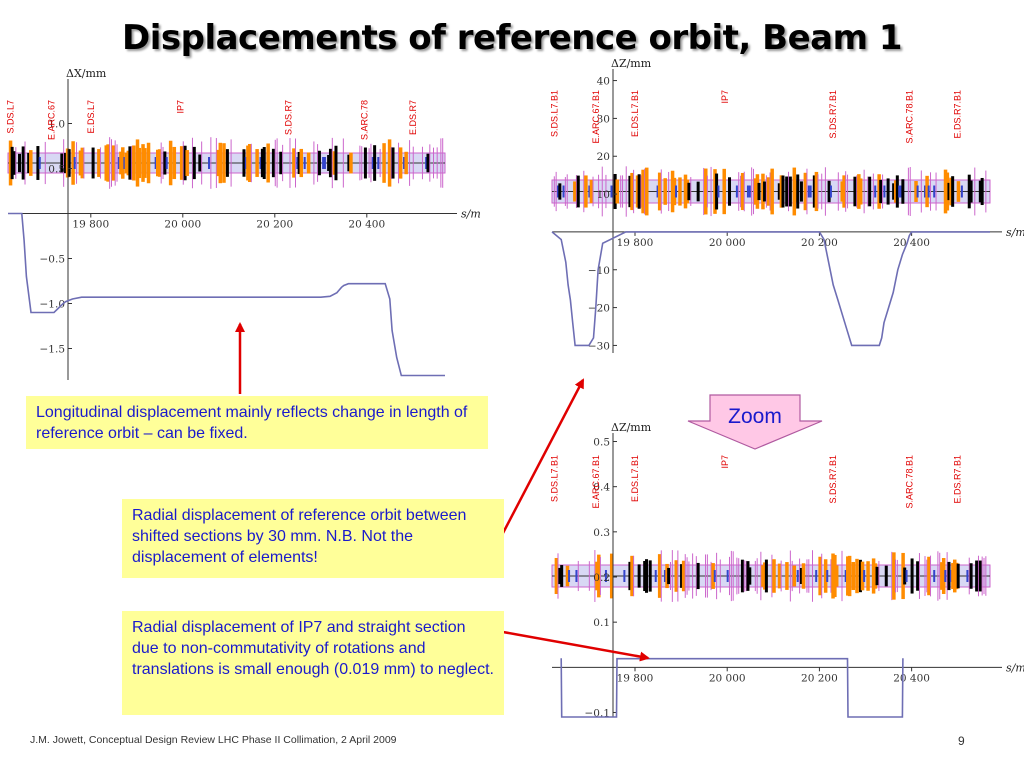  What do you see at coordinates (958, 479) in the screenshot?
I see `section-label: E.DS.R7.B1` at bounding box center [958, 479].